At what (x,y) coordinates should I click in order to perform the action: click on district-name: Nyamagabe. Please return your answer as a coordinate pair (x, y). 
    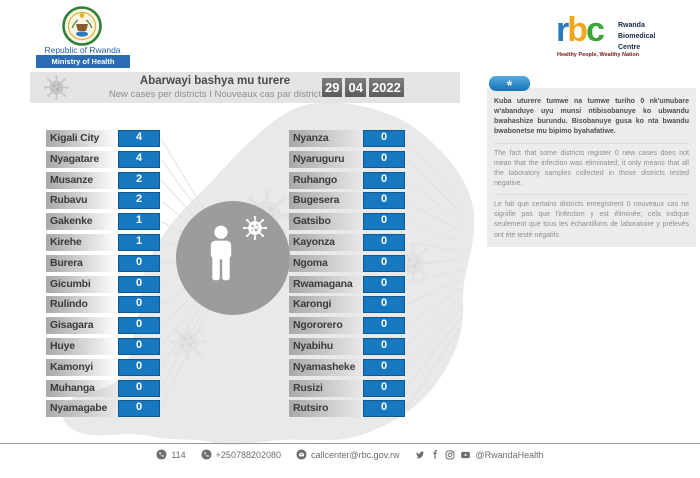
    Looking at the image, I should click on (82, 409).